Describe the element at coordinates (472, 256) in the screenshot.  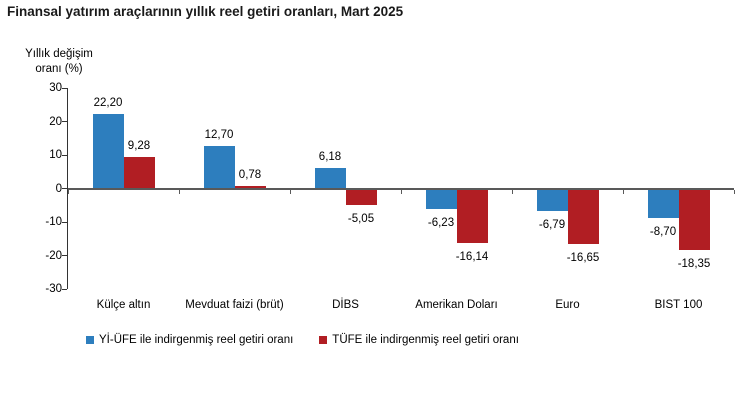
I see `bar-value-label: -16,14` at that location.